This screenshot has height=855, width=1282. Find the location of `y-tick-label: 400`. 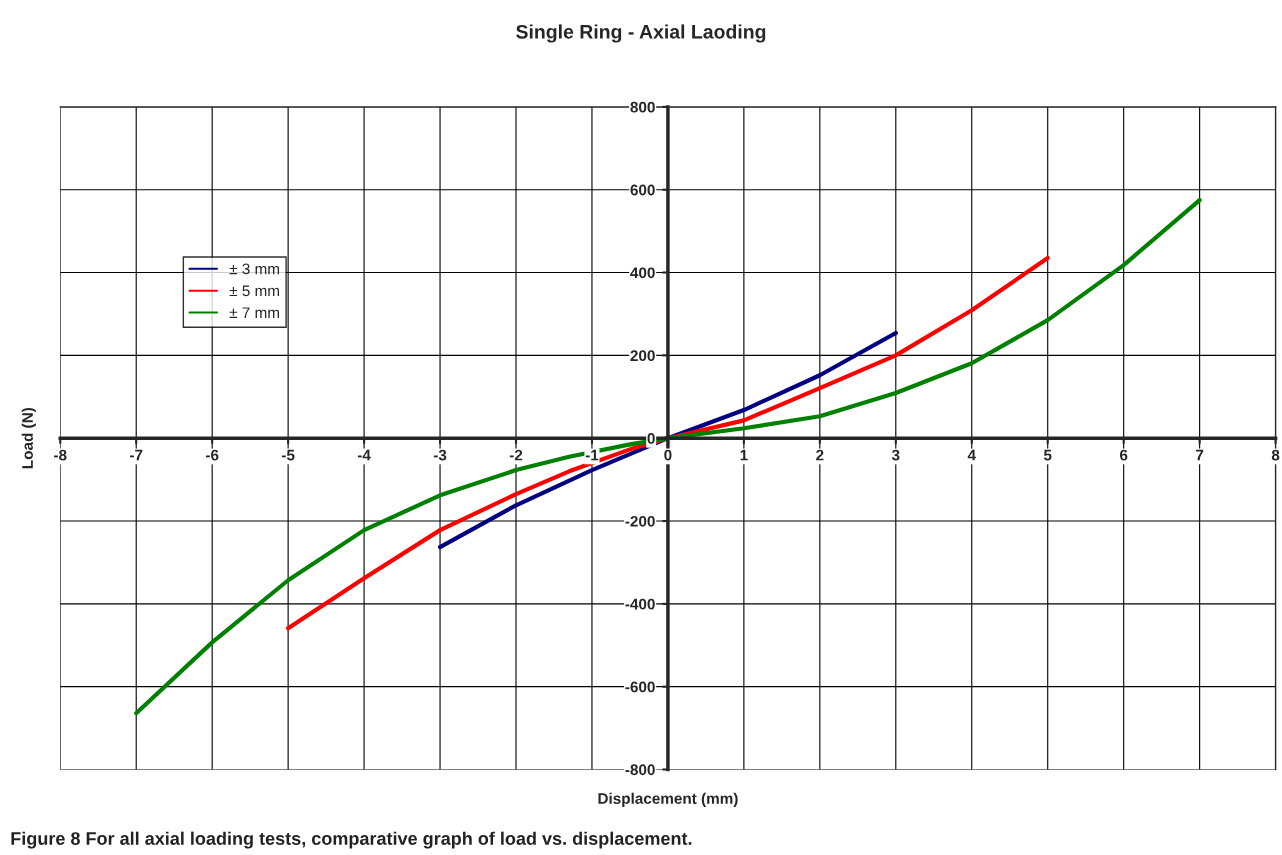

y-tick-label: 400 is located at coordinates (642, 273).